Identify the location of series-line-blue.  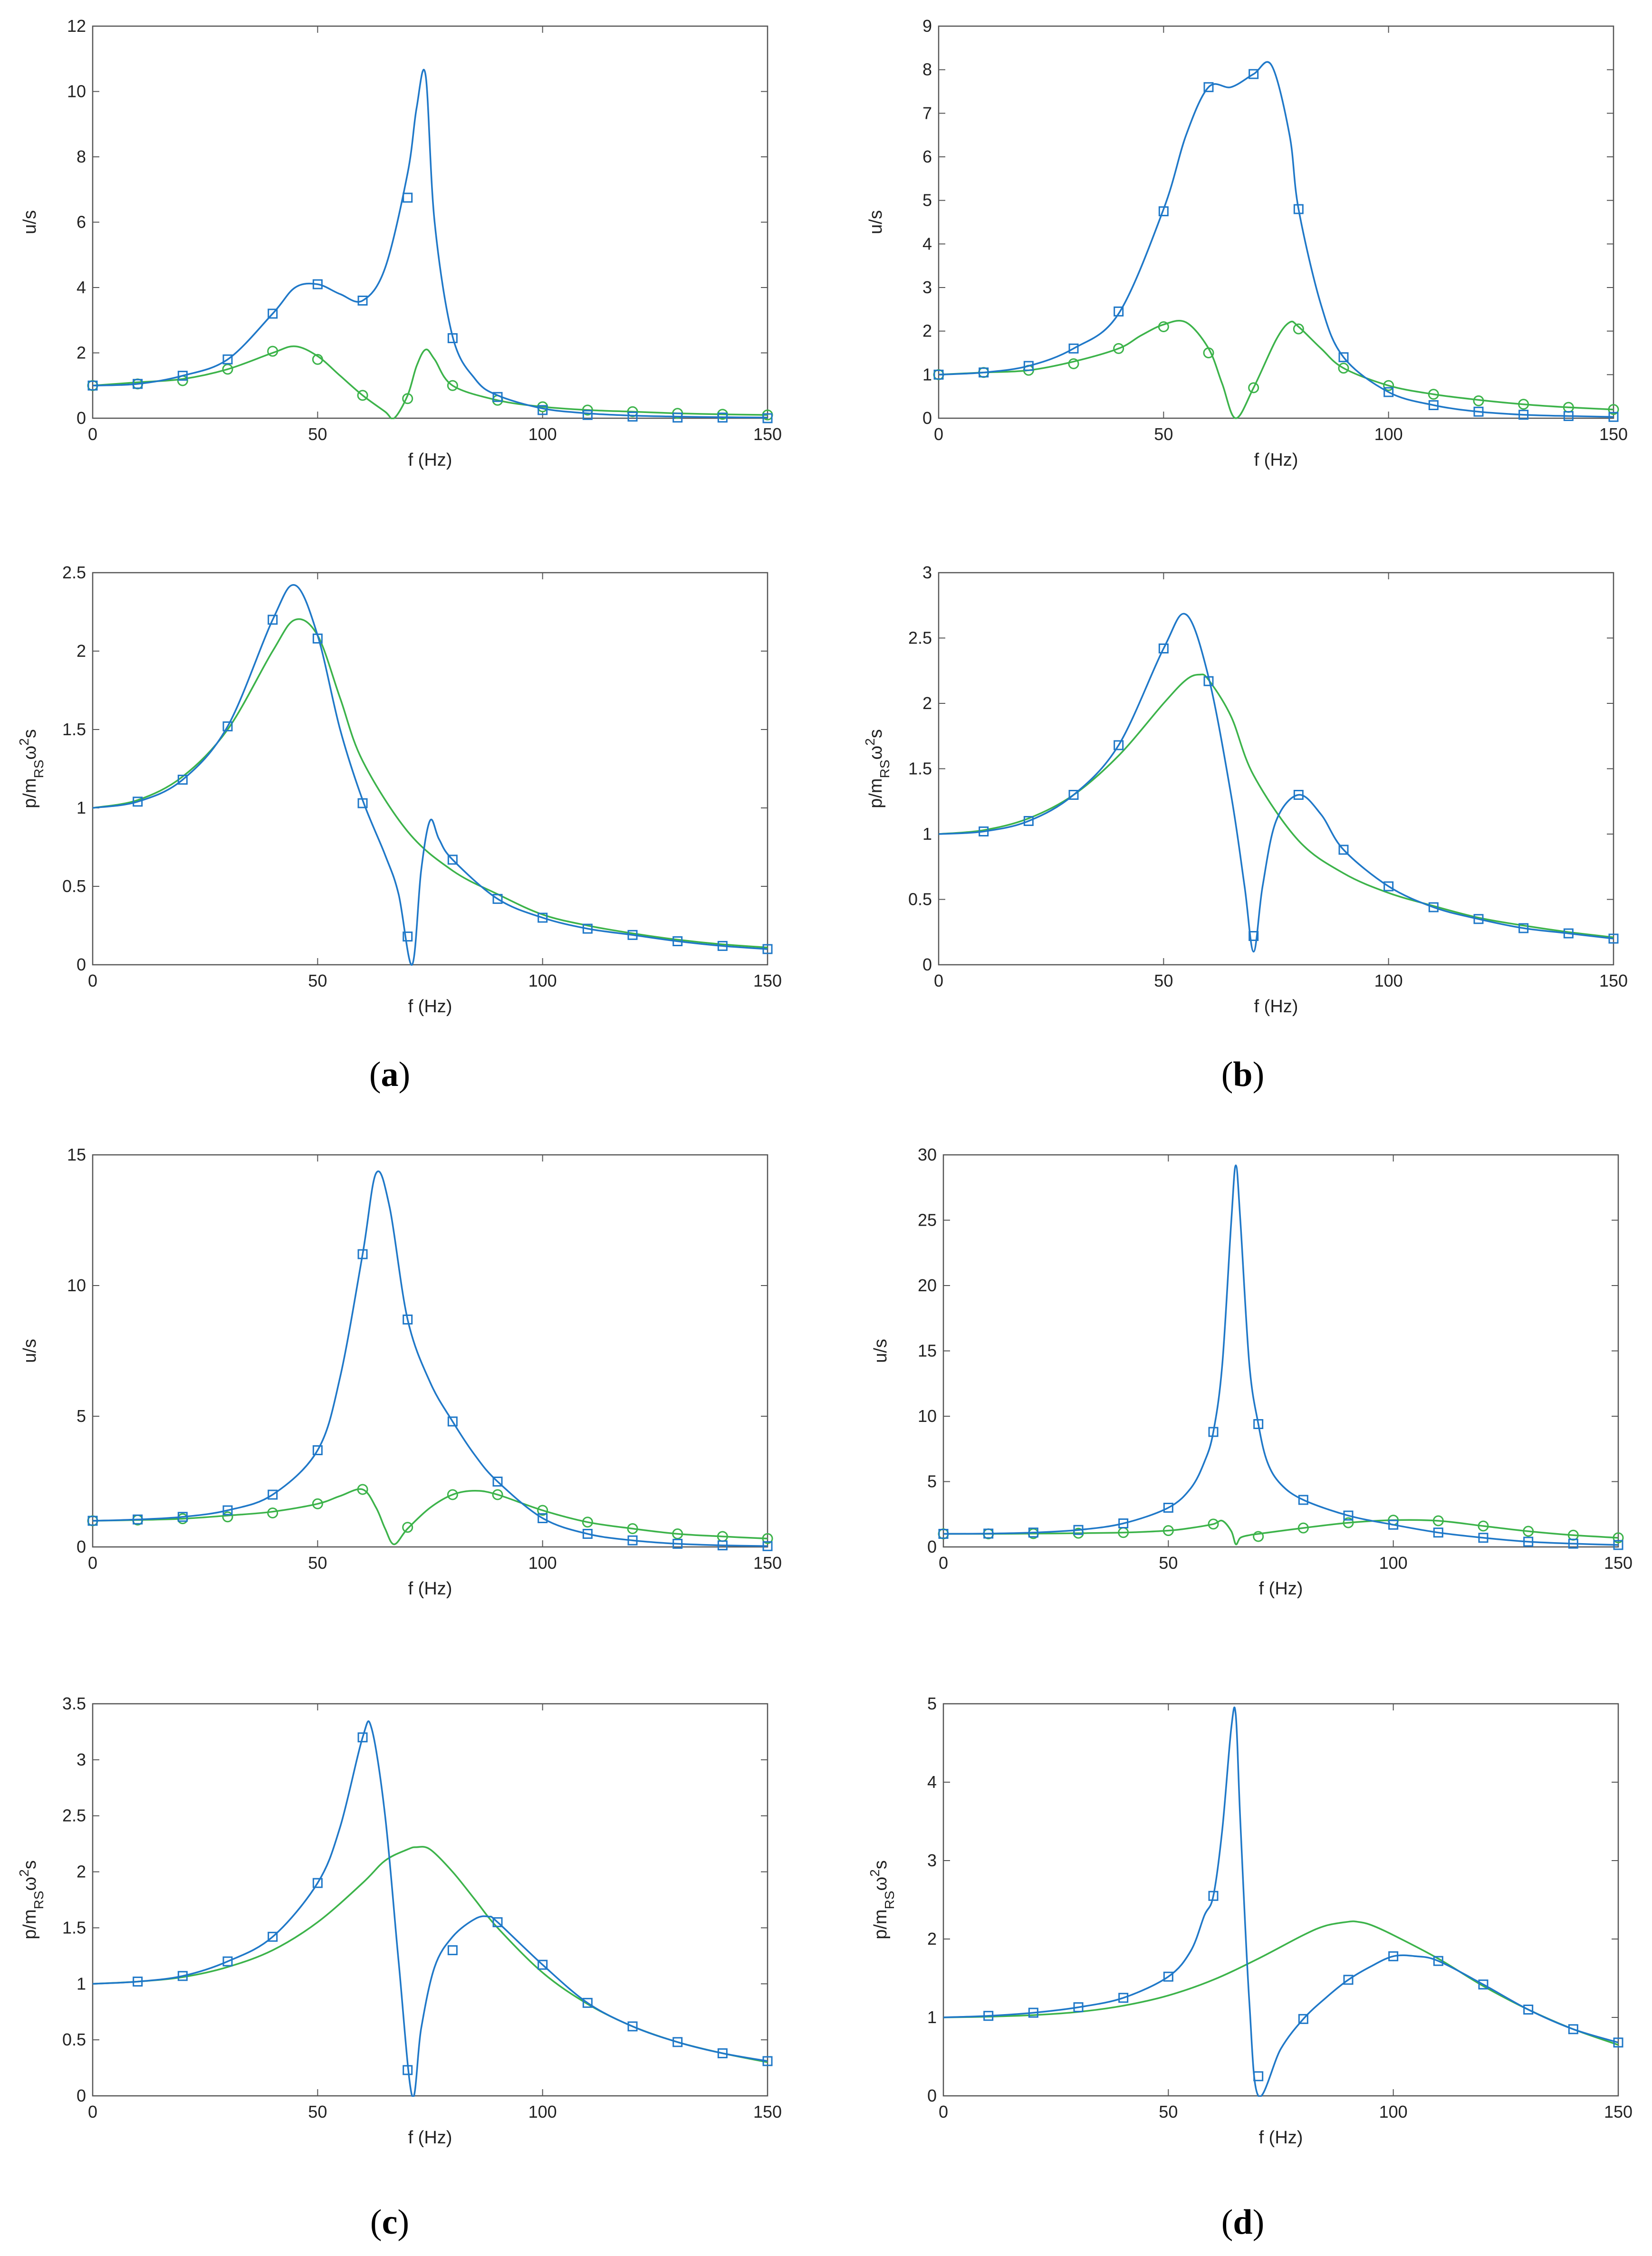
(430, 1358).